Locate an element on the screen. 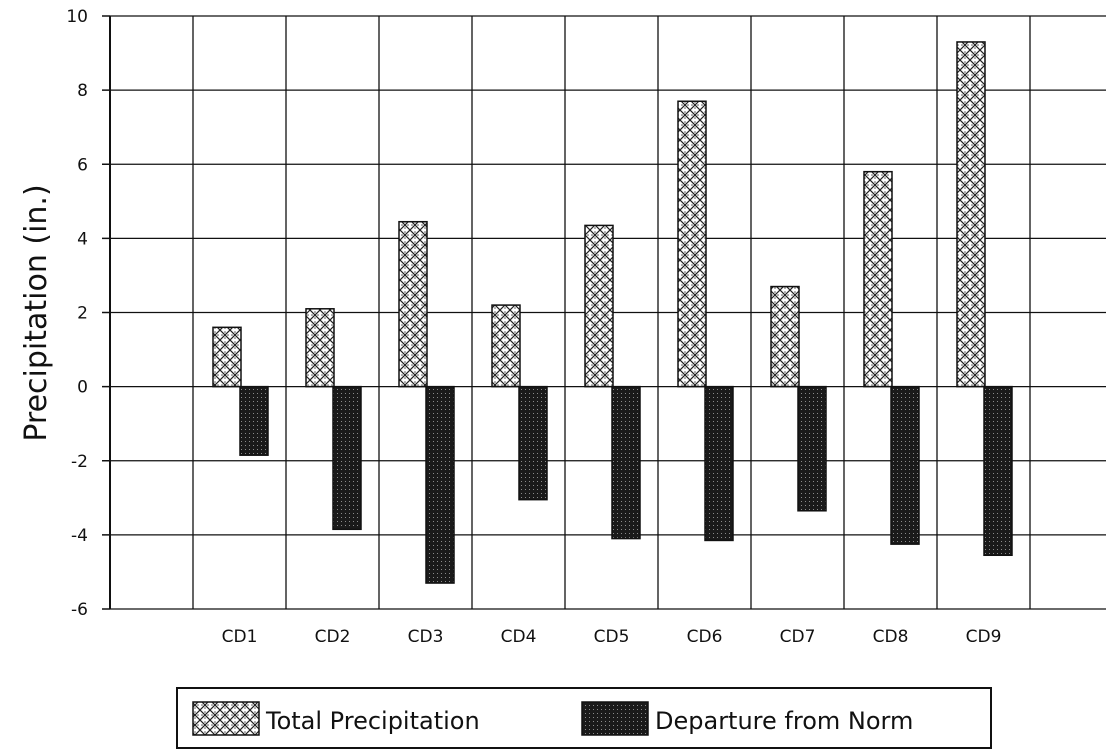 This screenshot has width=1106, height=755. y-tick-label: -4 is located at coordinates (79, 536).